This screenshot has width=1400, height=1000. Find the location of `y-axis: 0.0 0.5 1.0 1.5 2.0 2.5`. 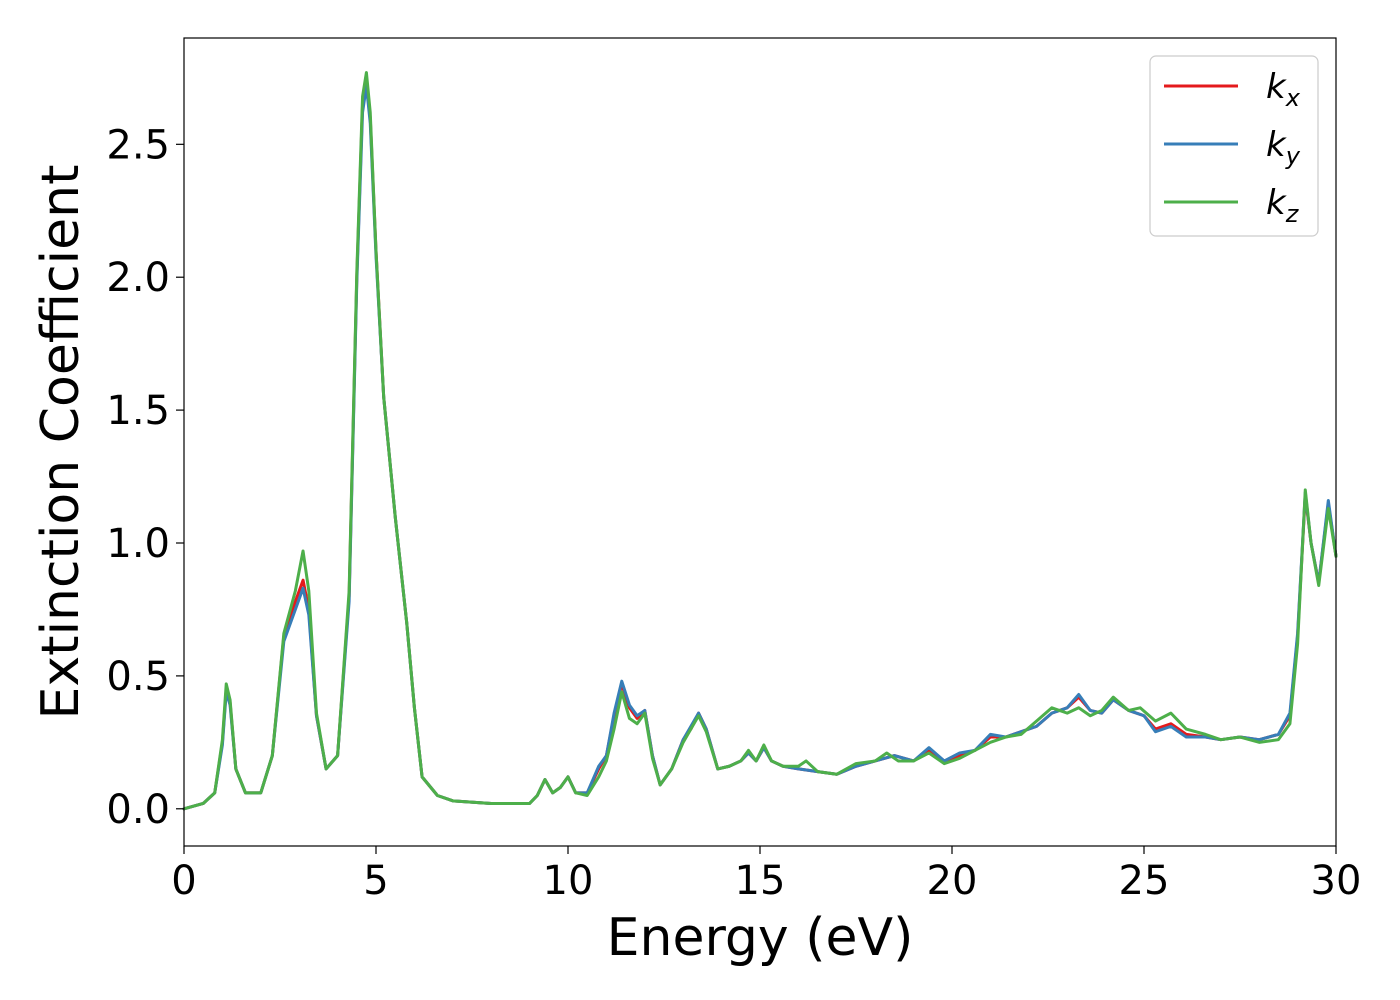

y-axis: 0.0 0.5 1.0 1.5 2.0 2.5 is located at coordinates (145, 477).